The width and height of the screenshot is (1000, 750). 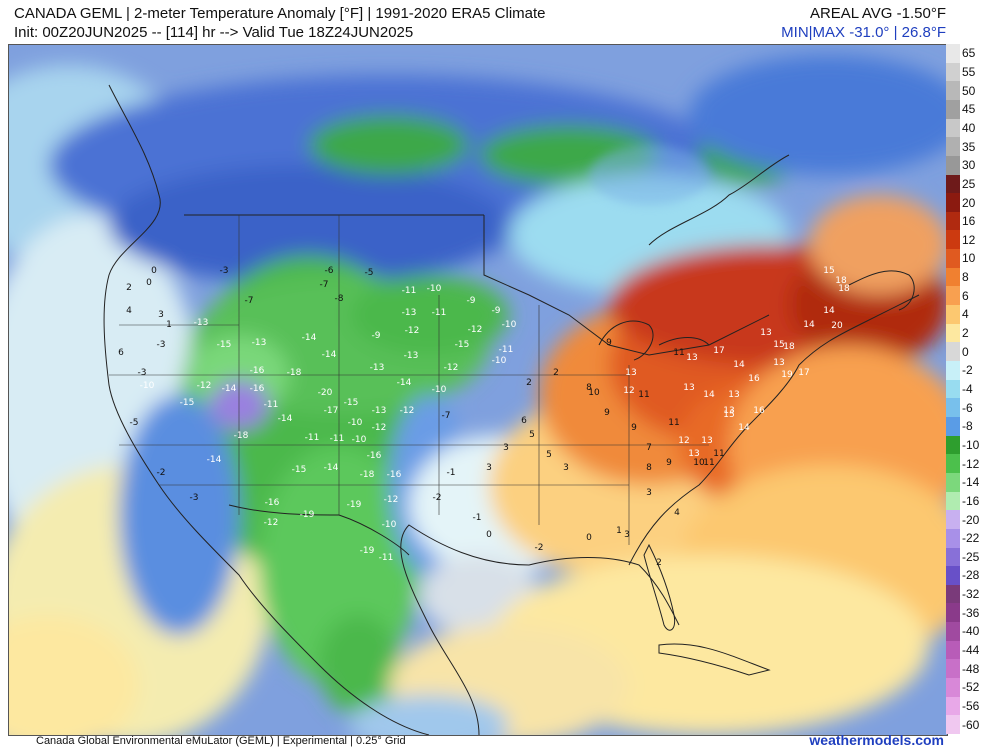 I want to click on colorbar-label: 45, so click(x=969, y=109).